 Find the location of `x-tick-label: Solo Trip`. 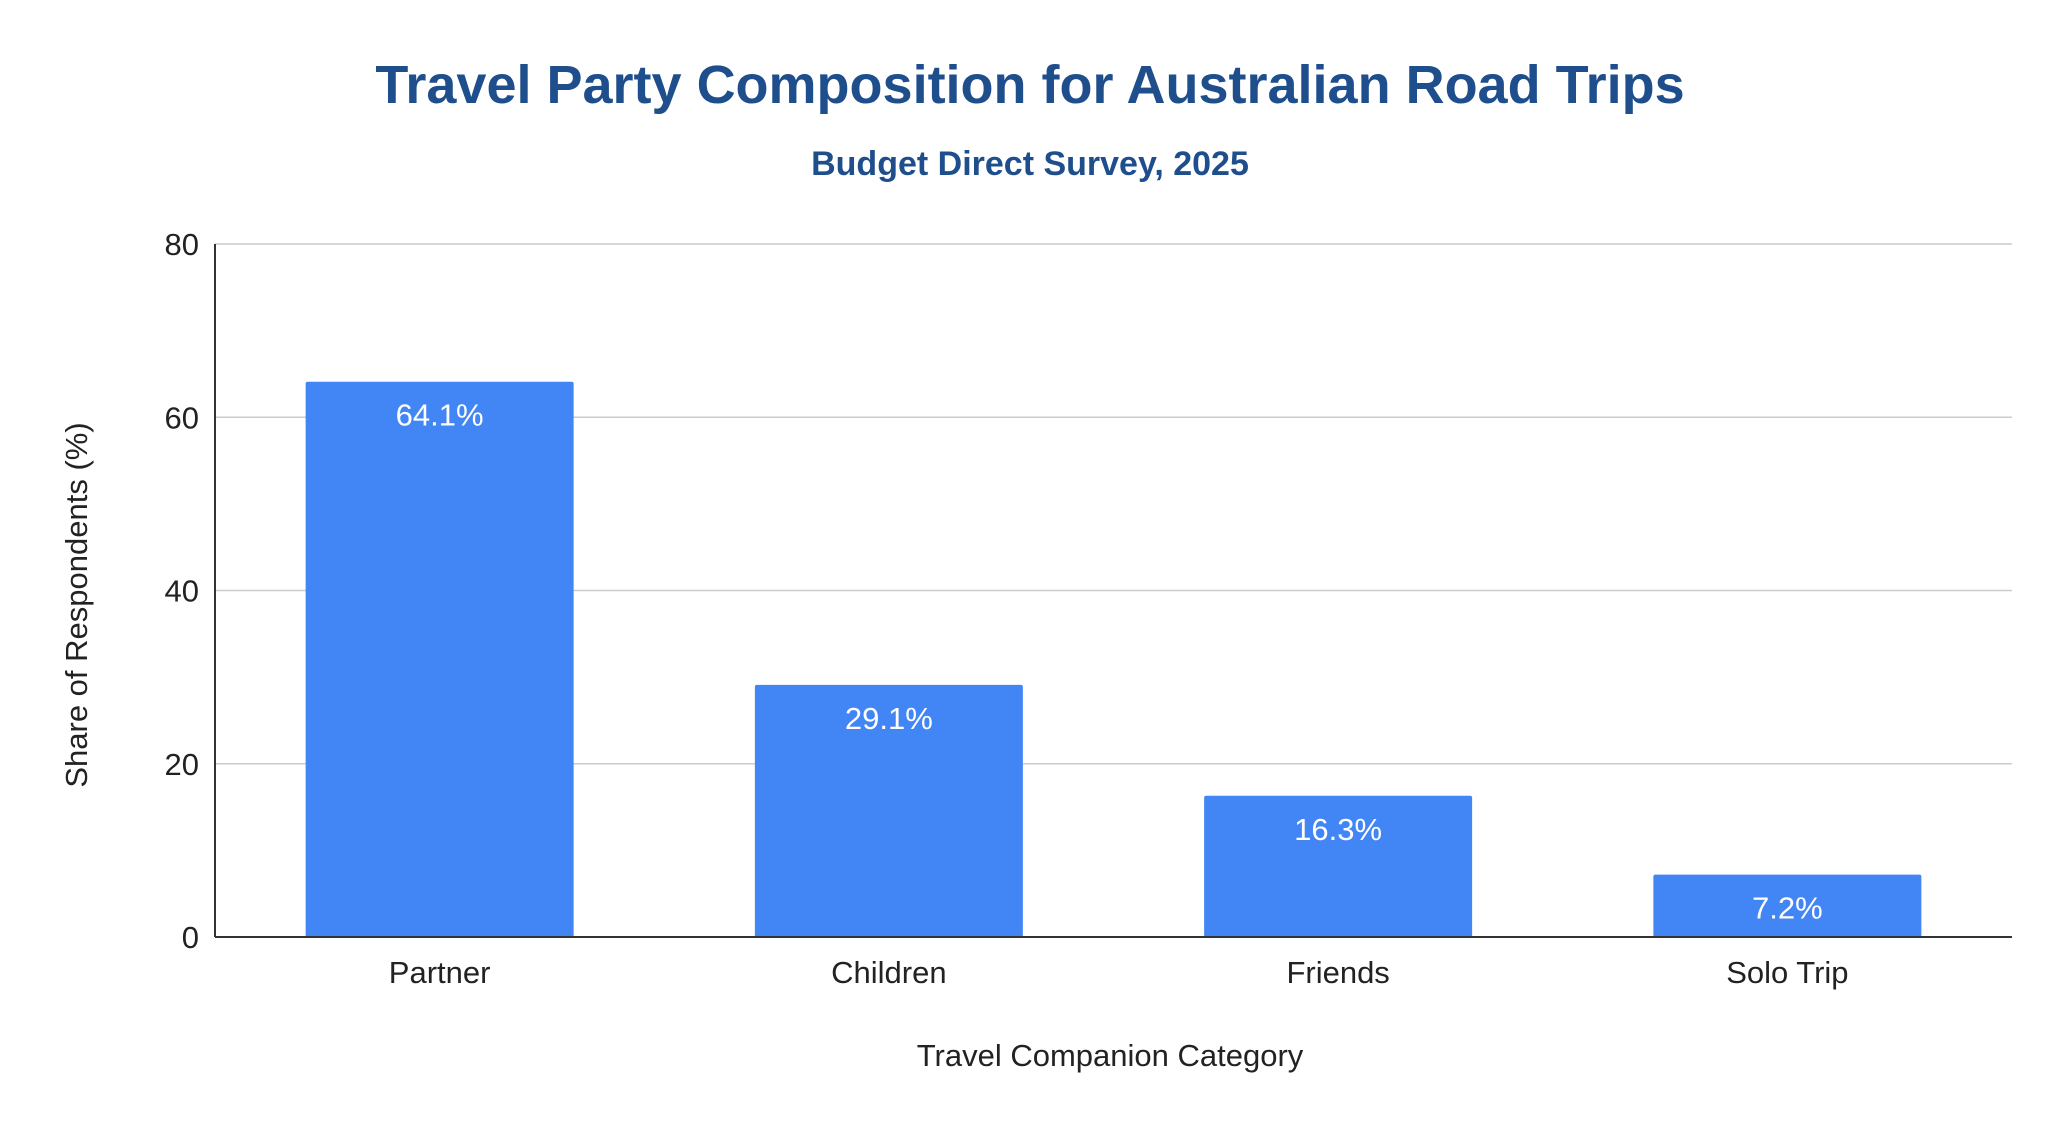

x-tick-label: Solo Trip is located at coordinates (1787, 972).